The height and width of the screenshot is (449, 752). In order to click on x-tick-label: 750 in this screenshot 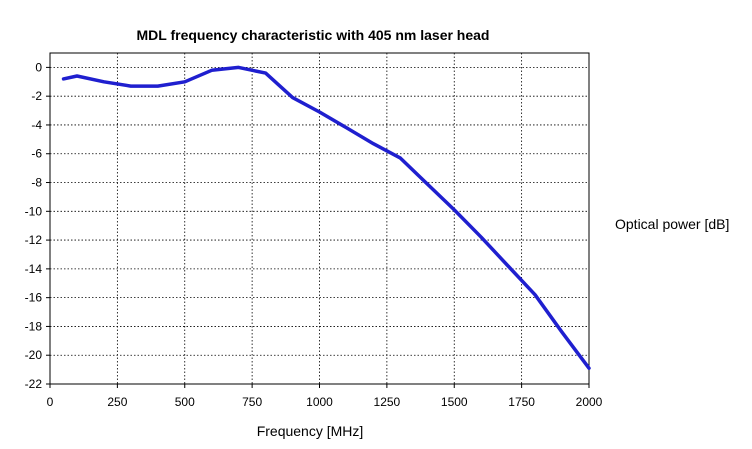, I will do `click(252, 402)`.